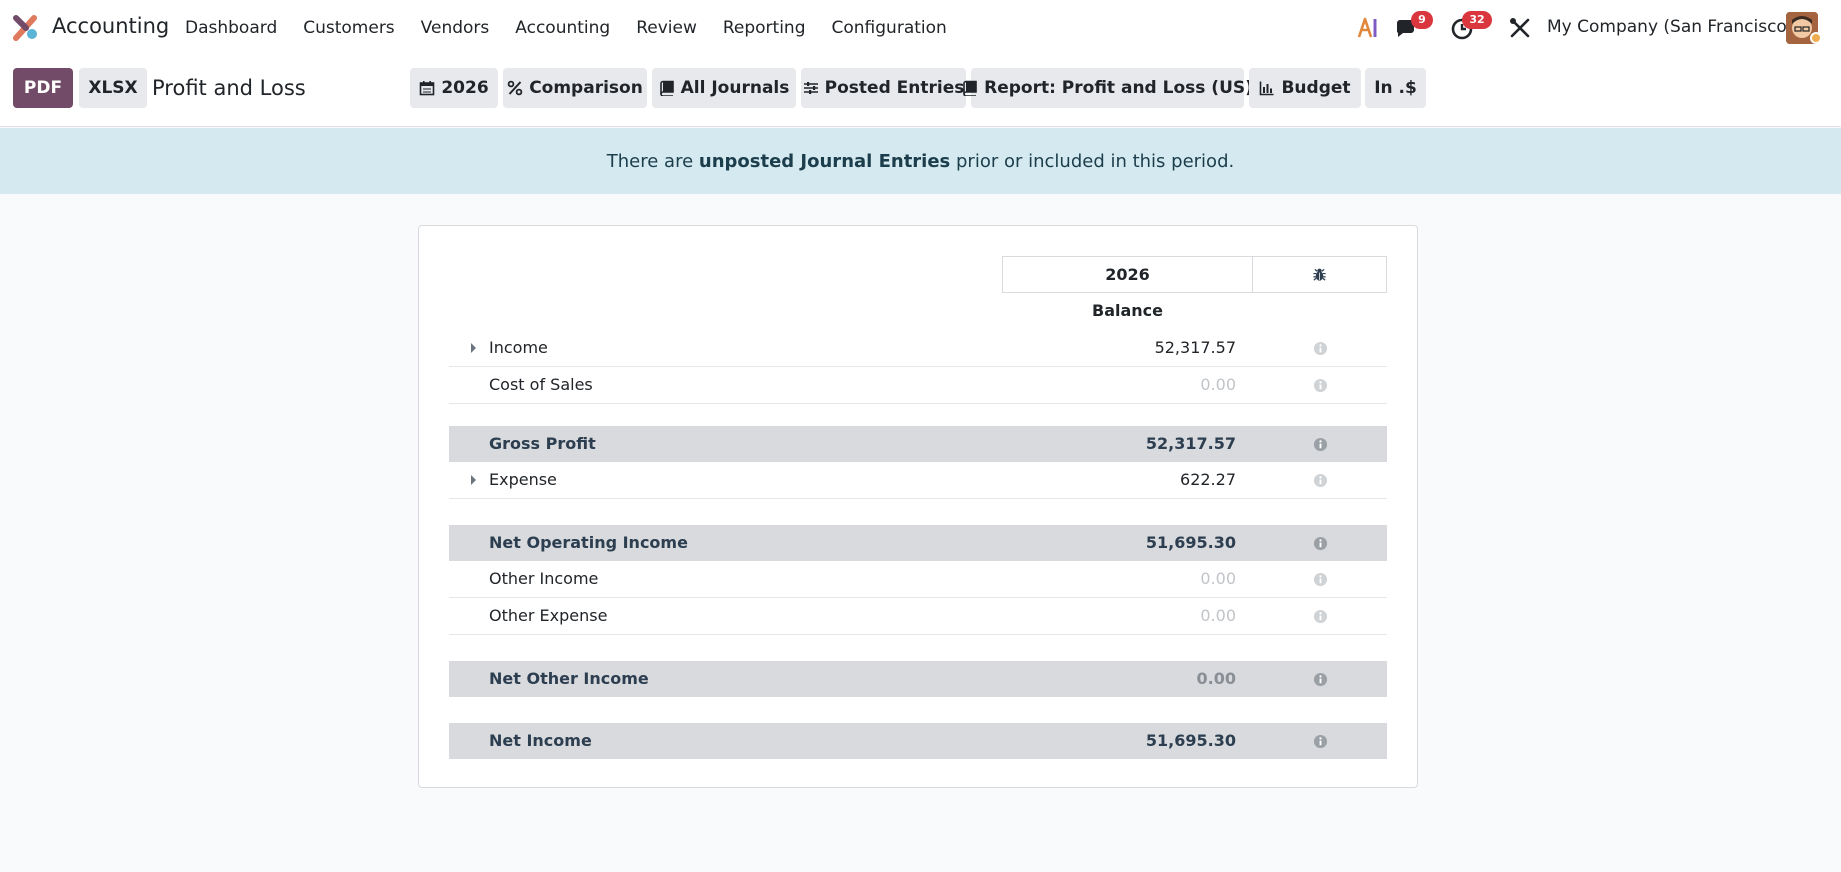 The width and height of the screenshot is (1841, 872). Describe the element at coordinates (1118, 88) in the screenshot. I see `report-variant-label: Report: Profit and Loss (US)` at that location.